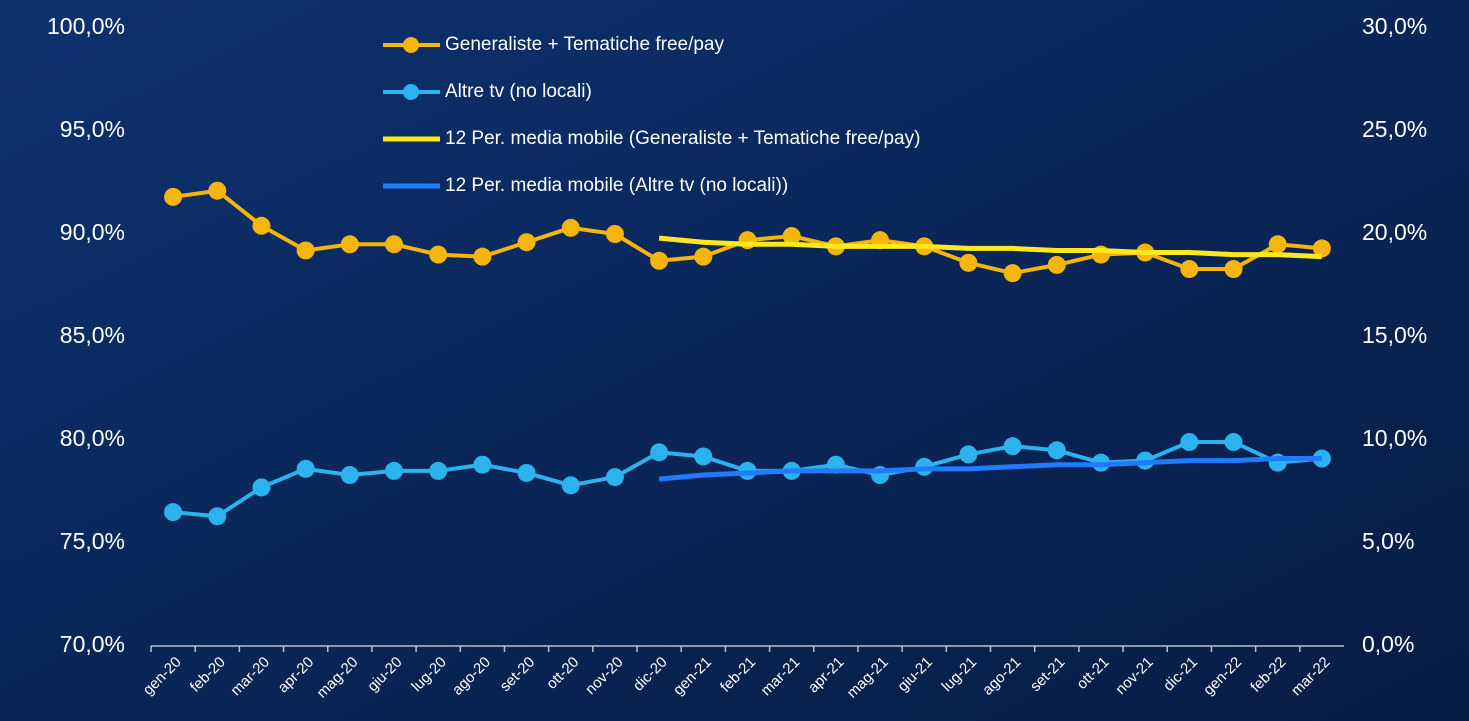 The height and width of the screenshot is (721, 1469). I want to click on y-tick-label: 90,0%, so click(92, 232).